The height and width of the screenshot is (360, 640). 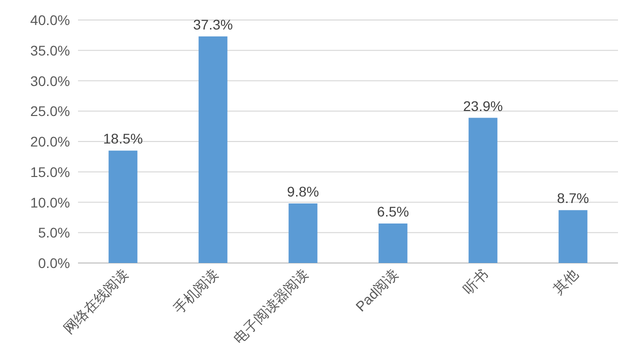 I want to click on x-tick-label: 手机阅读, so click(x=196, y=291).